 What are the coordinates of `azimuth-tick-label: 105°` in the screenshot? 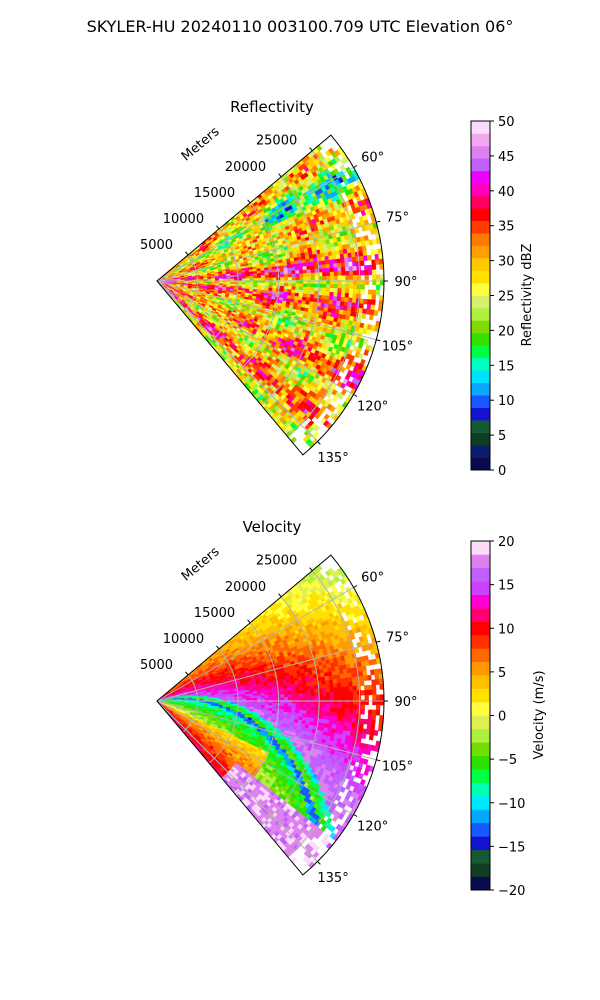 It's located at (397, 346).